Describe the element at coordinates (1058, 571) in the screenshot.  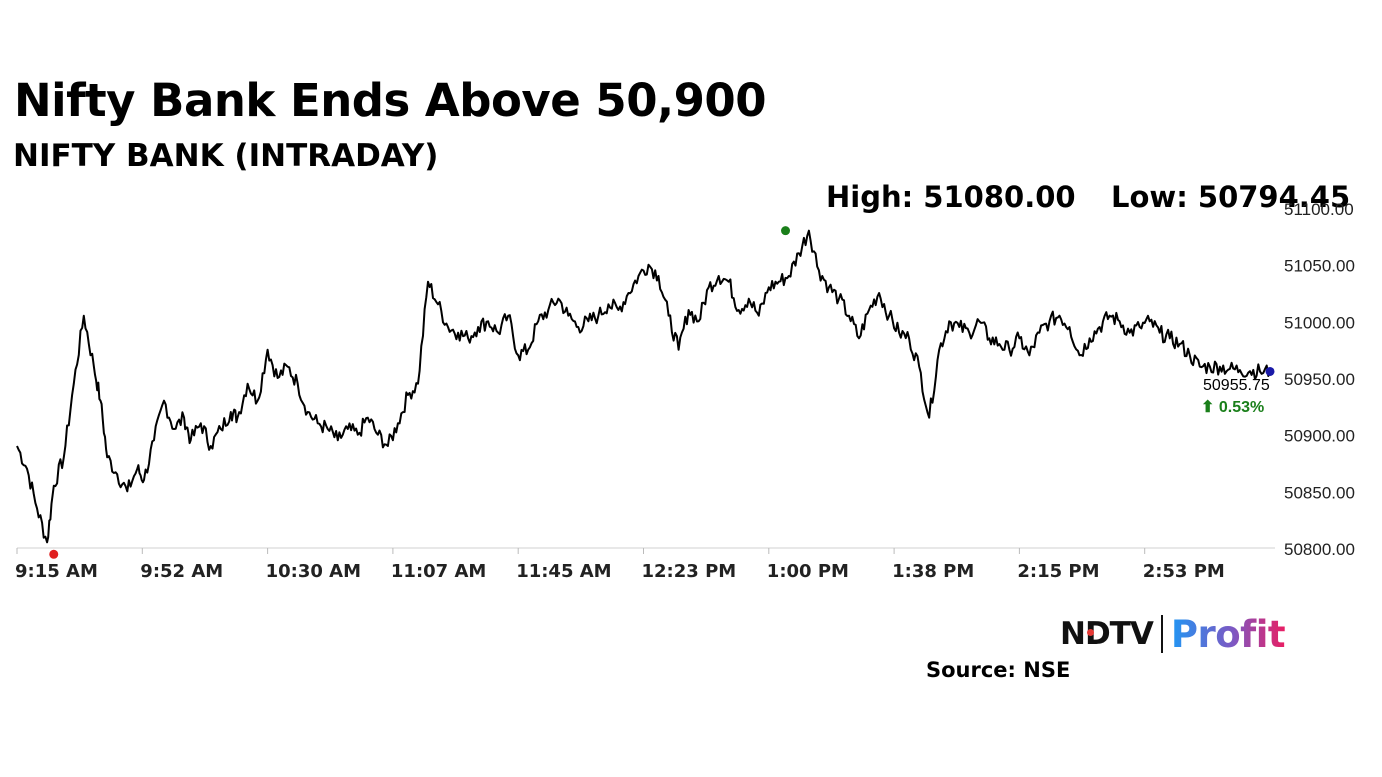
I see `x-tick-label: 2:15 PM` at that location.